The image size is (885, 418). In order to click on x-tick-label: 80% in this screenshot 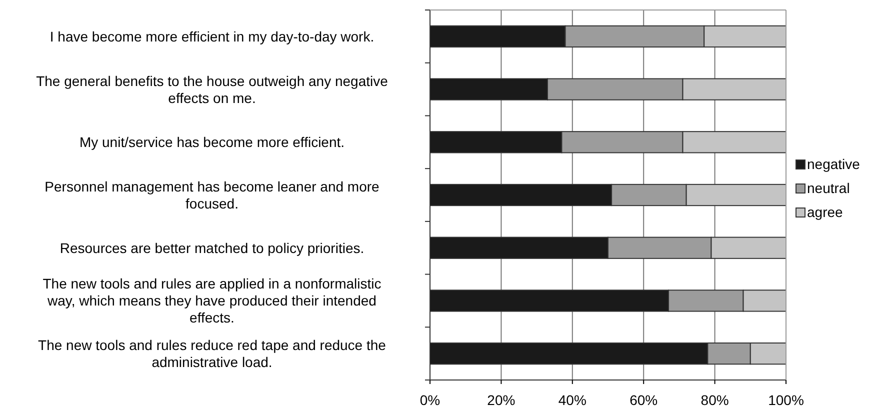, I will do `click(714, 400)`.